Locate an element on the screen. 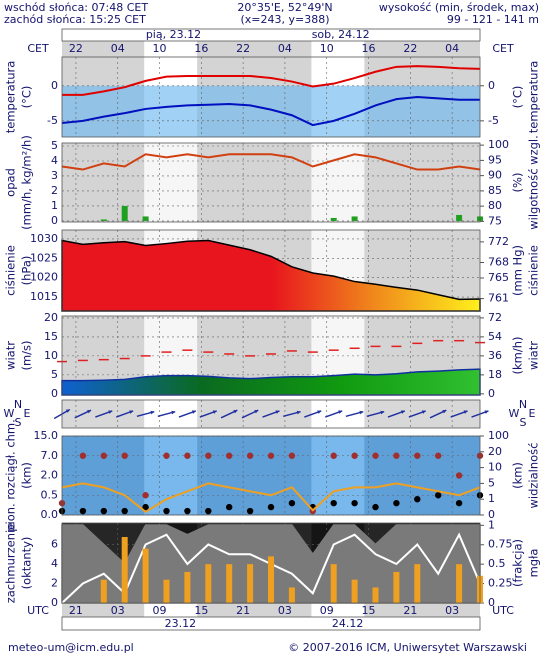  bottom-axis-label: UTC is located at coordinates (38, 610).